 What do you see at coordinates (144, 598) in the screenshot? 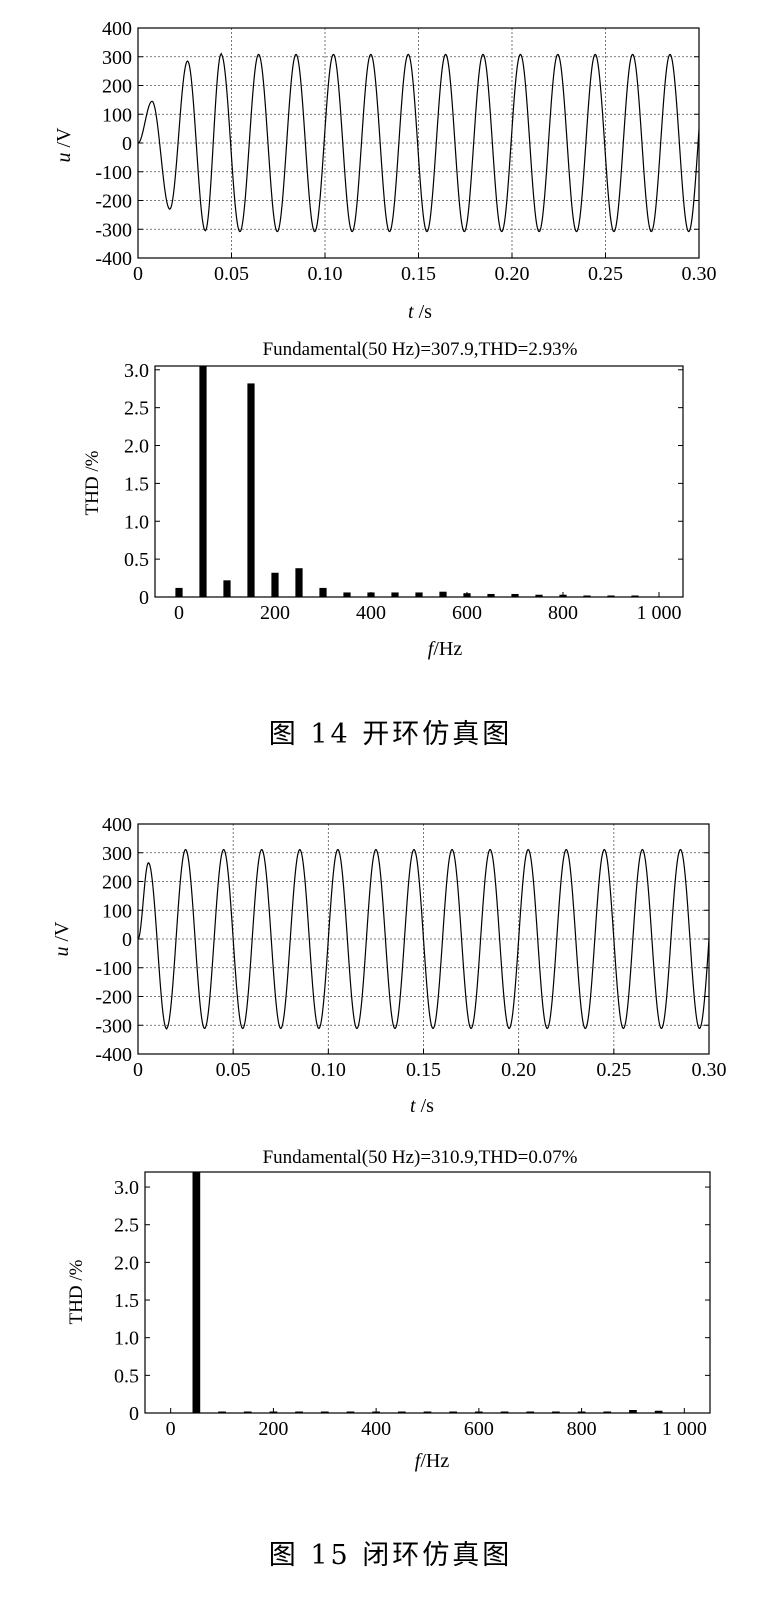
I see `fig14-spec-ytick-label: 0` at bounding box center [144, 598].